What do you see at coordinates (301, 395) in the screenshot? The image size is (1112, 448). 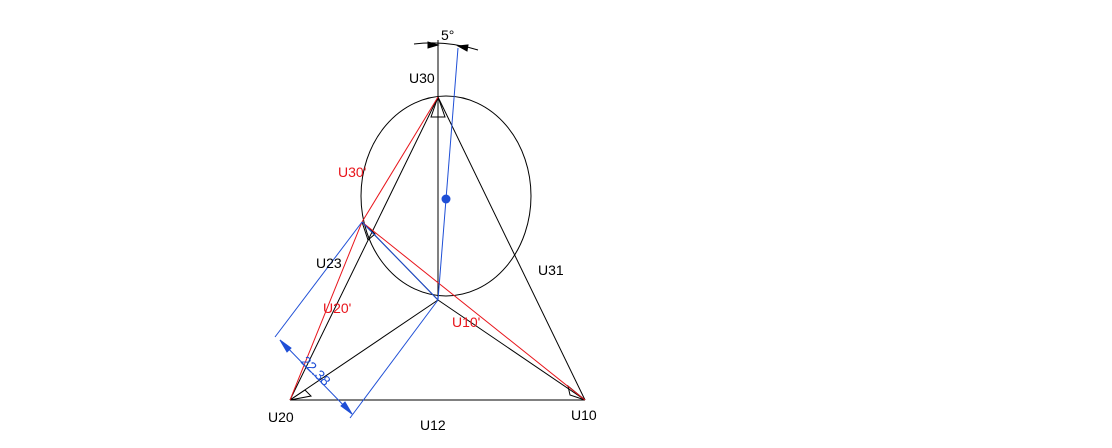 I see `arrowhead-u20` at bounding box center [301, 395].